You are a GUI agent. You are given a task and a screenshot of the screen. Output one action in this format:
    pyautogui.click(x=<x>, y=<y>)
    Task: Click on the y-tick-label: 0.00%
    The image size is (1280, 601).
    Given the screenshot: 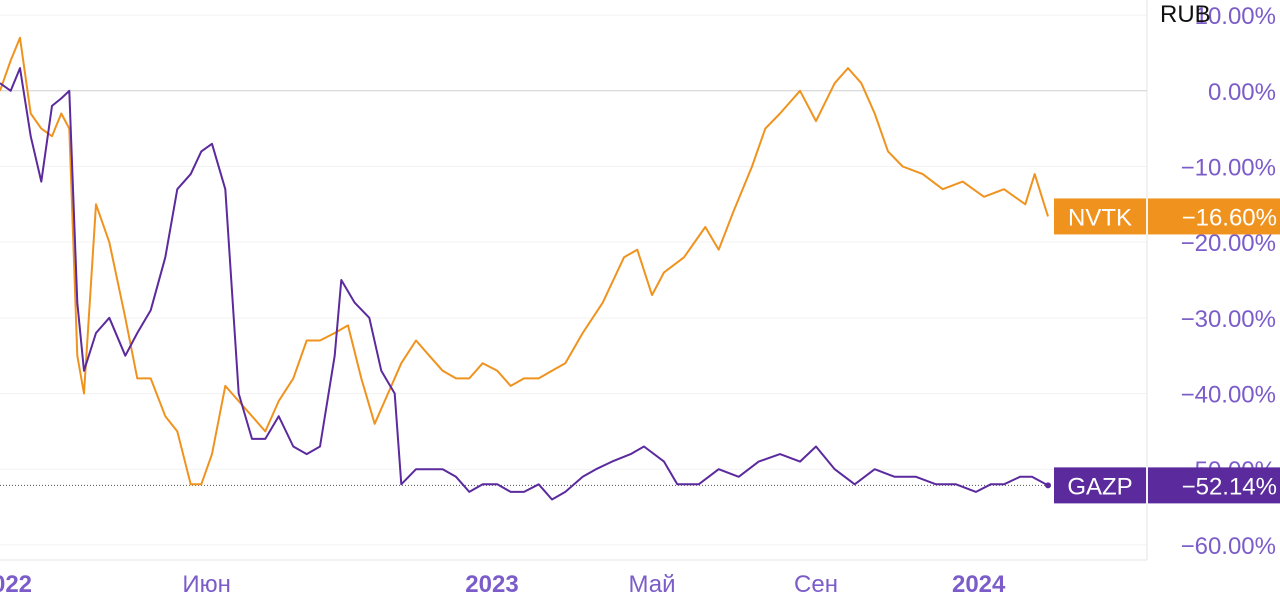 What is the action you would take?
    pyautogui.click(x=1242, y=92)
    